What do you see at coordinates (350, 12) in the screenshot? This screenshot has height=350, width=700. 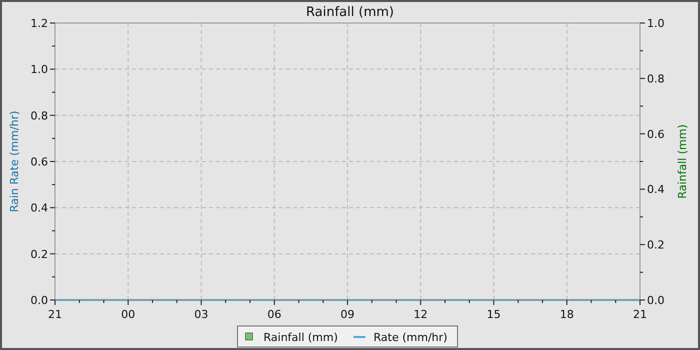 I see `chart-title: Rainfall (mm)` at bounding box center [350, 12].